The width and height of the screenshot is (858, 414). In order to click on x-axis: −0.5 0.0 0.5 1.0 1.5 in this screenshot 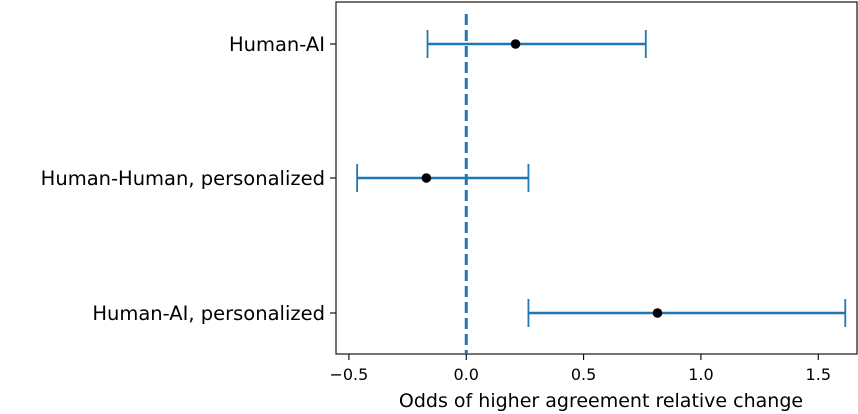, I will do `click(580, 369)`.